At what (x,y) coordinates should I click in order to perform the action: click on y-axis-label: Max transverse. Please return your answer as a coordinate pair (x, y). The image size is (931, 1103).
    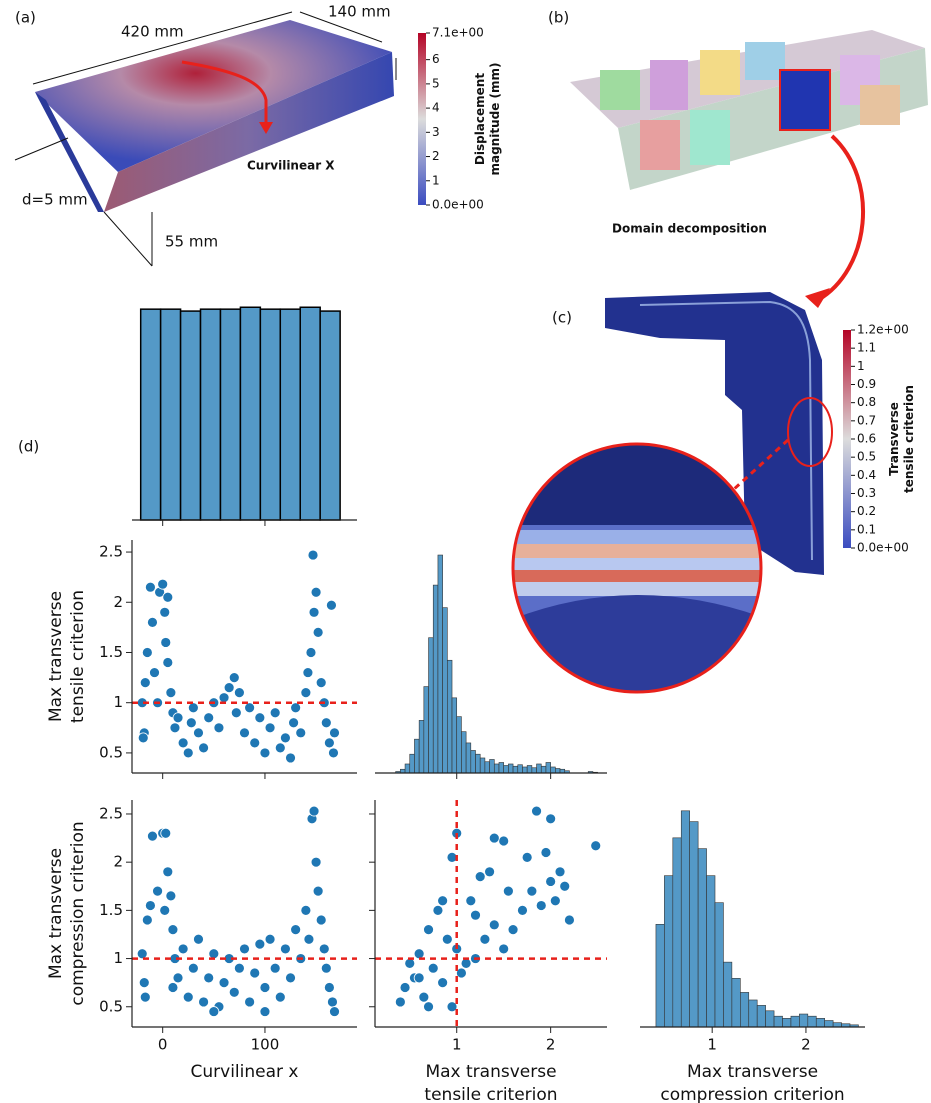
    Looking at the image, I should click on (56, 656).